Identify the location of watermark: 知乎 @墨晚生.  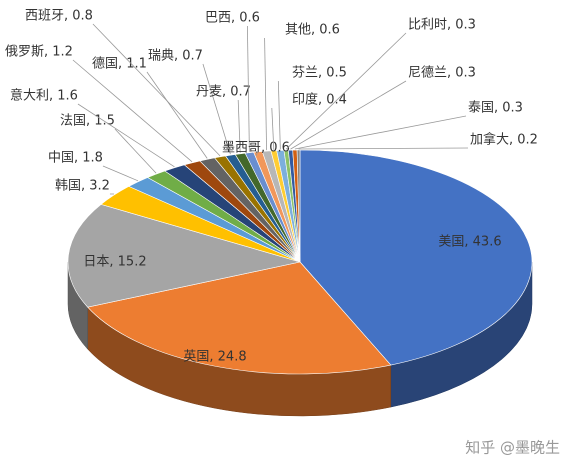
(512, 448).